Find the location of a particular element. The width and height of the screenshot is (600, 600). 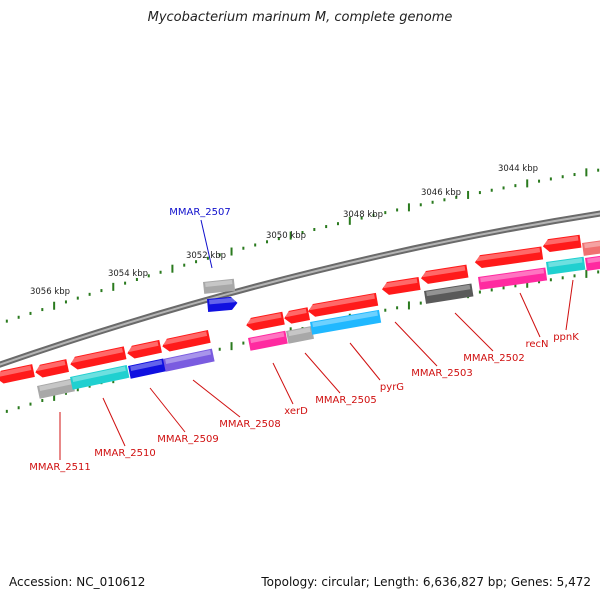

gene-label: MMAR_2505 is located at coordinates (346, 400).